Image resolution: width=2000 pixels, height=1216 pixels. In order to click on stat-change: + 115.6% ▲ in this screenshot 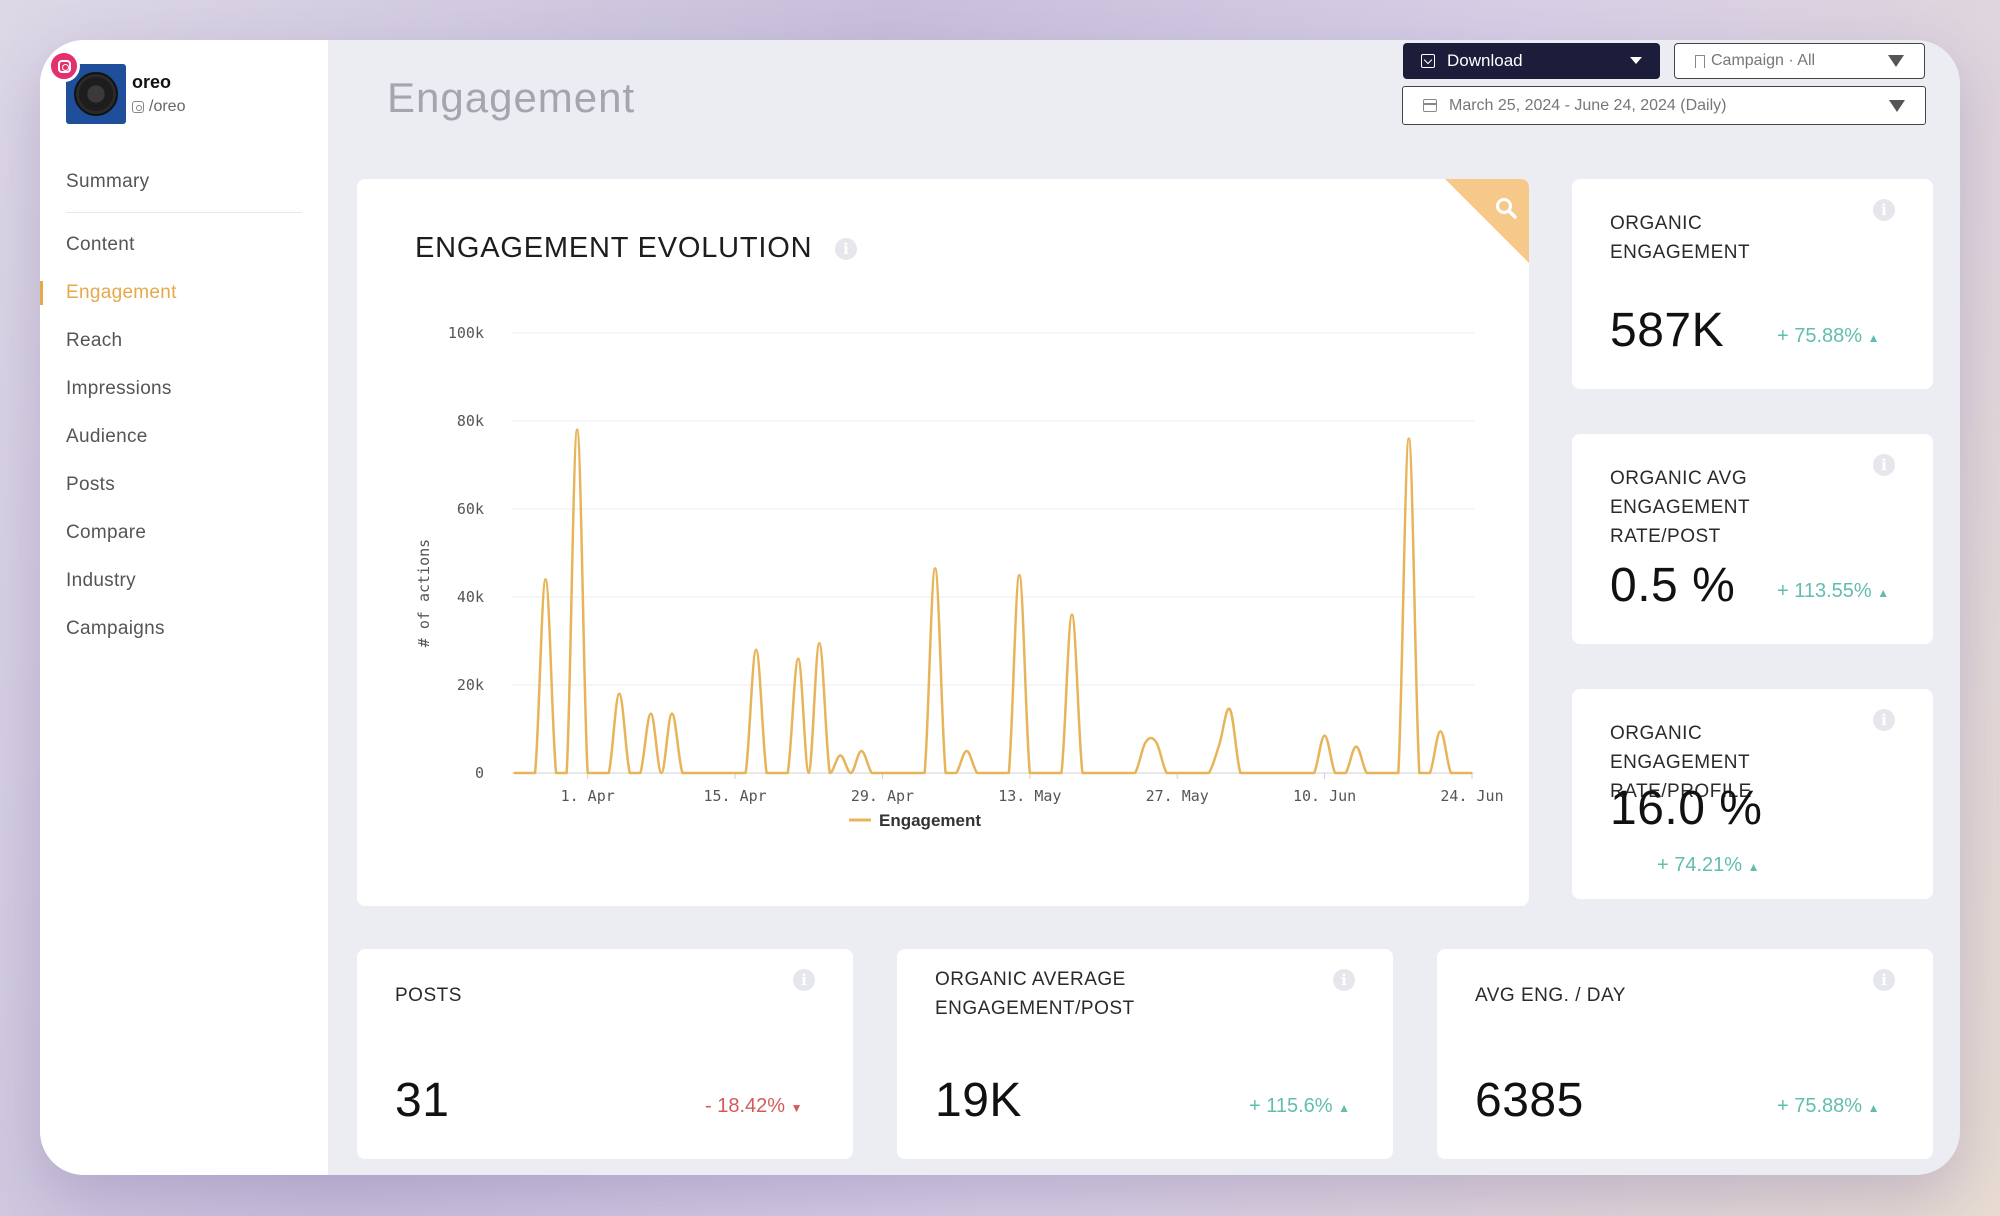, I will do `click(1300, 1106)`.